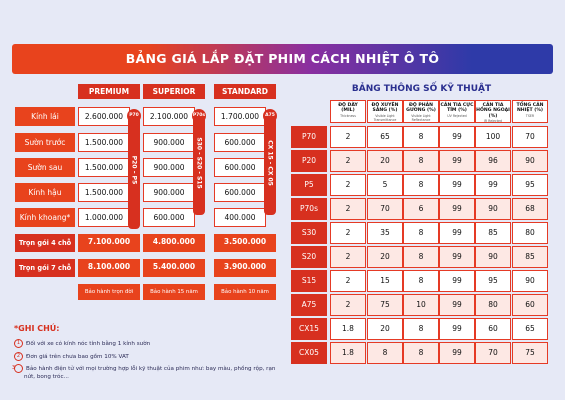 The width and height of the screenshot is (565, 400). Describe the element at coordinates (309, 233) in the screenshot. I see `film-code: S30` at that location.